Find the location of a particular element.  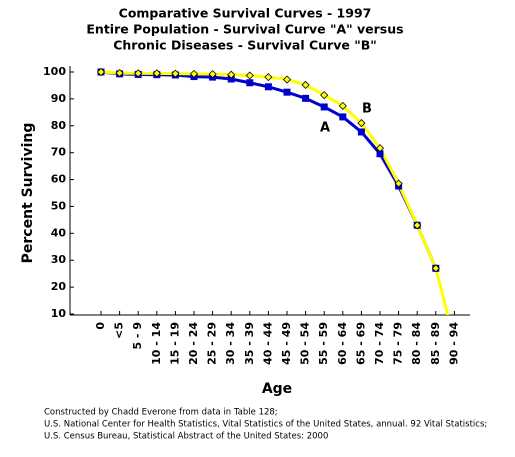

x-tick-label: 90 - 94 is located at coordinates (453, 343).